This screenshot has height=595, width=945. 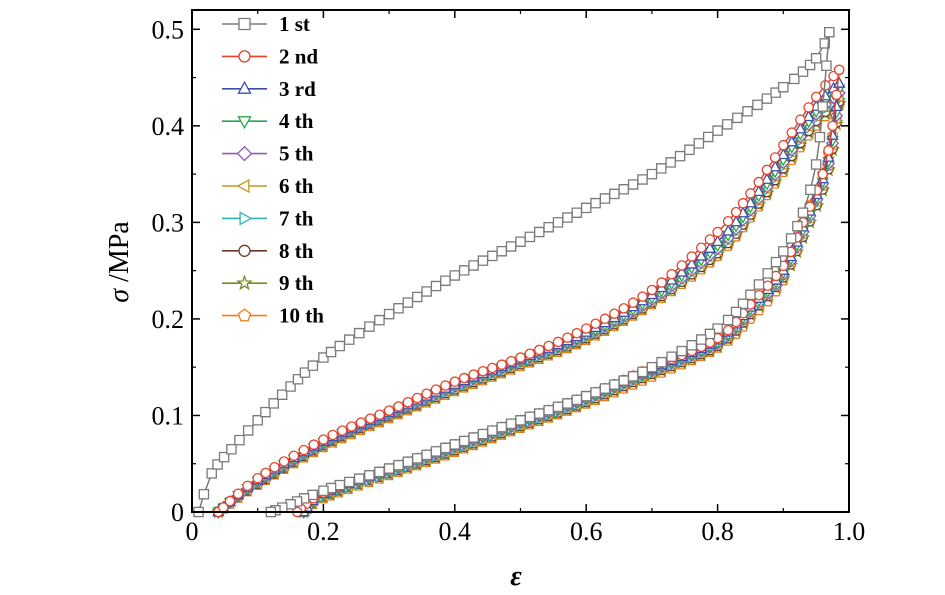 I want to click on legend-label: 1 st, so click(x=294, y=24).